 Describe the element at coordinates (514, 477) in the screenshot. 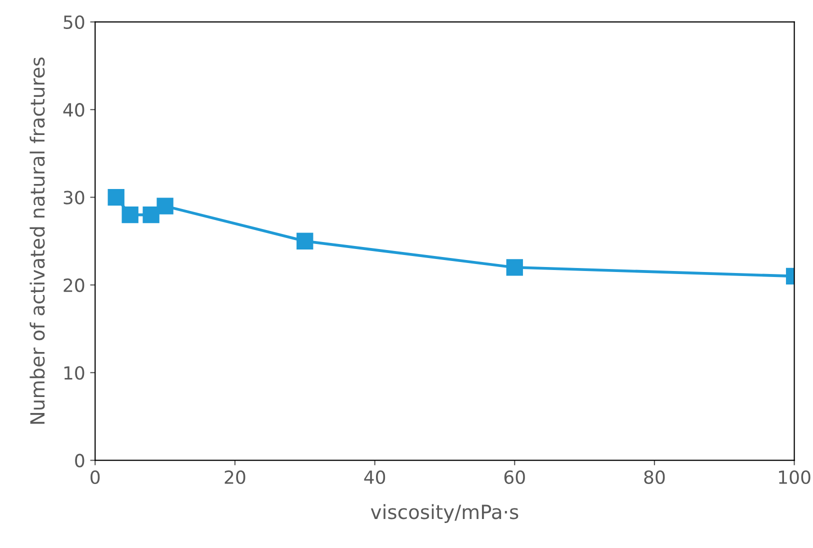

I see `x-tick-label: 60` at that location.